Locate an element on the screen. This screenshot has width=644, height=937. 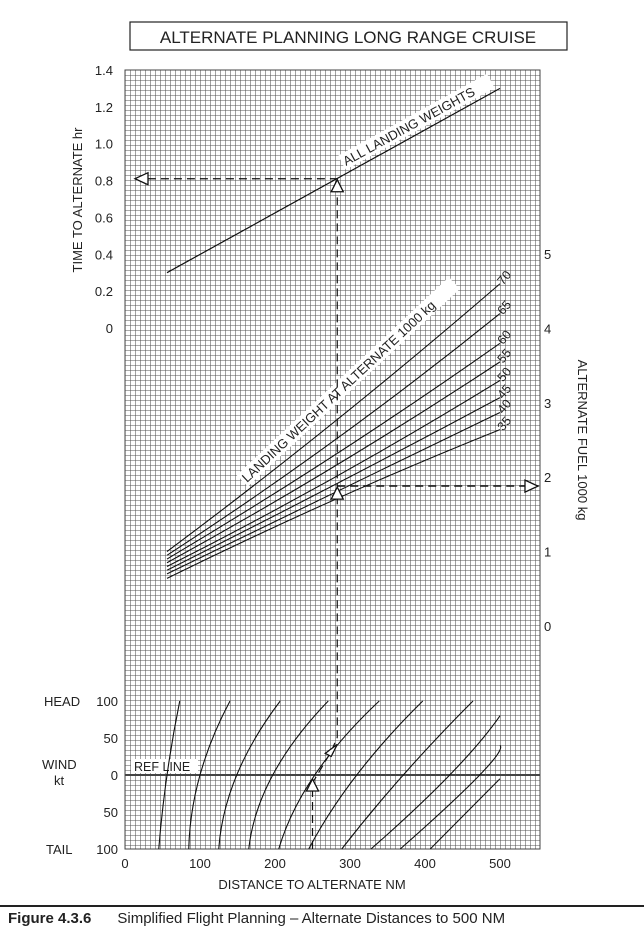
fuel-tick-label: 2 is located at coordinates (547, 477).